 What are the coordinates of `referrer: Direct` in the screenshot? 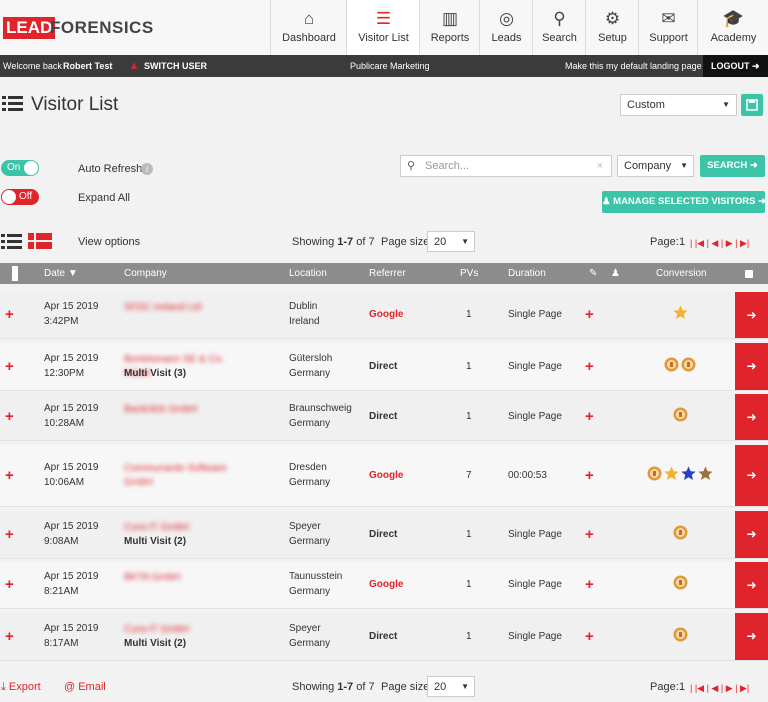 It's located at (383, 636).